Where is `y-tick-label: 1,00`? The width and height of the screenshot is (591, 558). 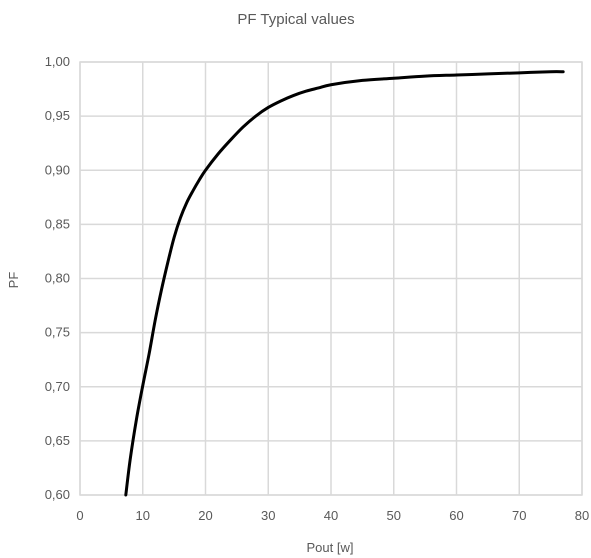 y-tick-label: 1,00 is located at coordinates (57, 61).